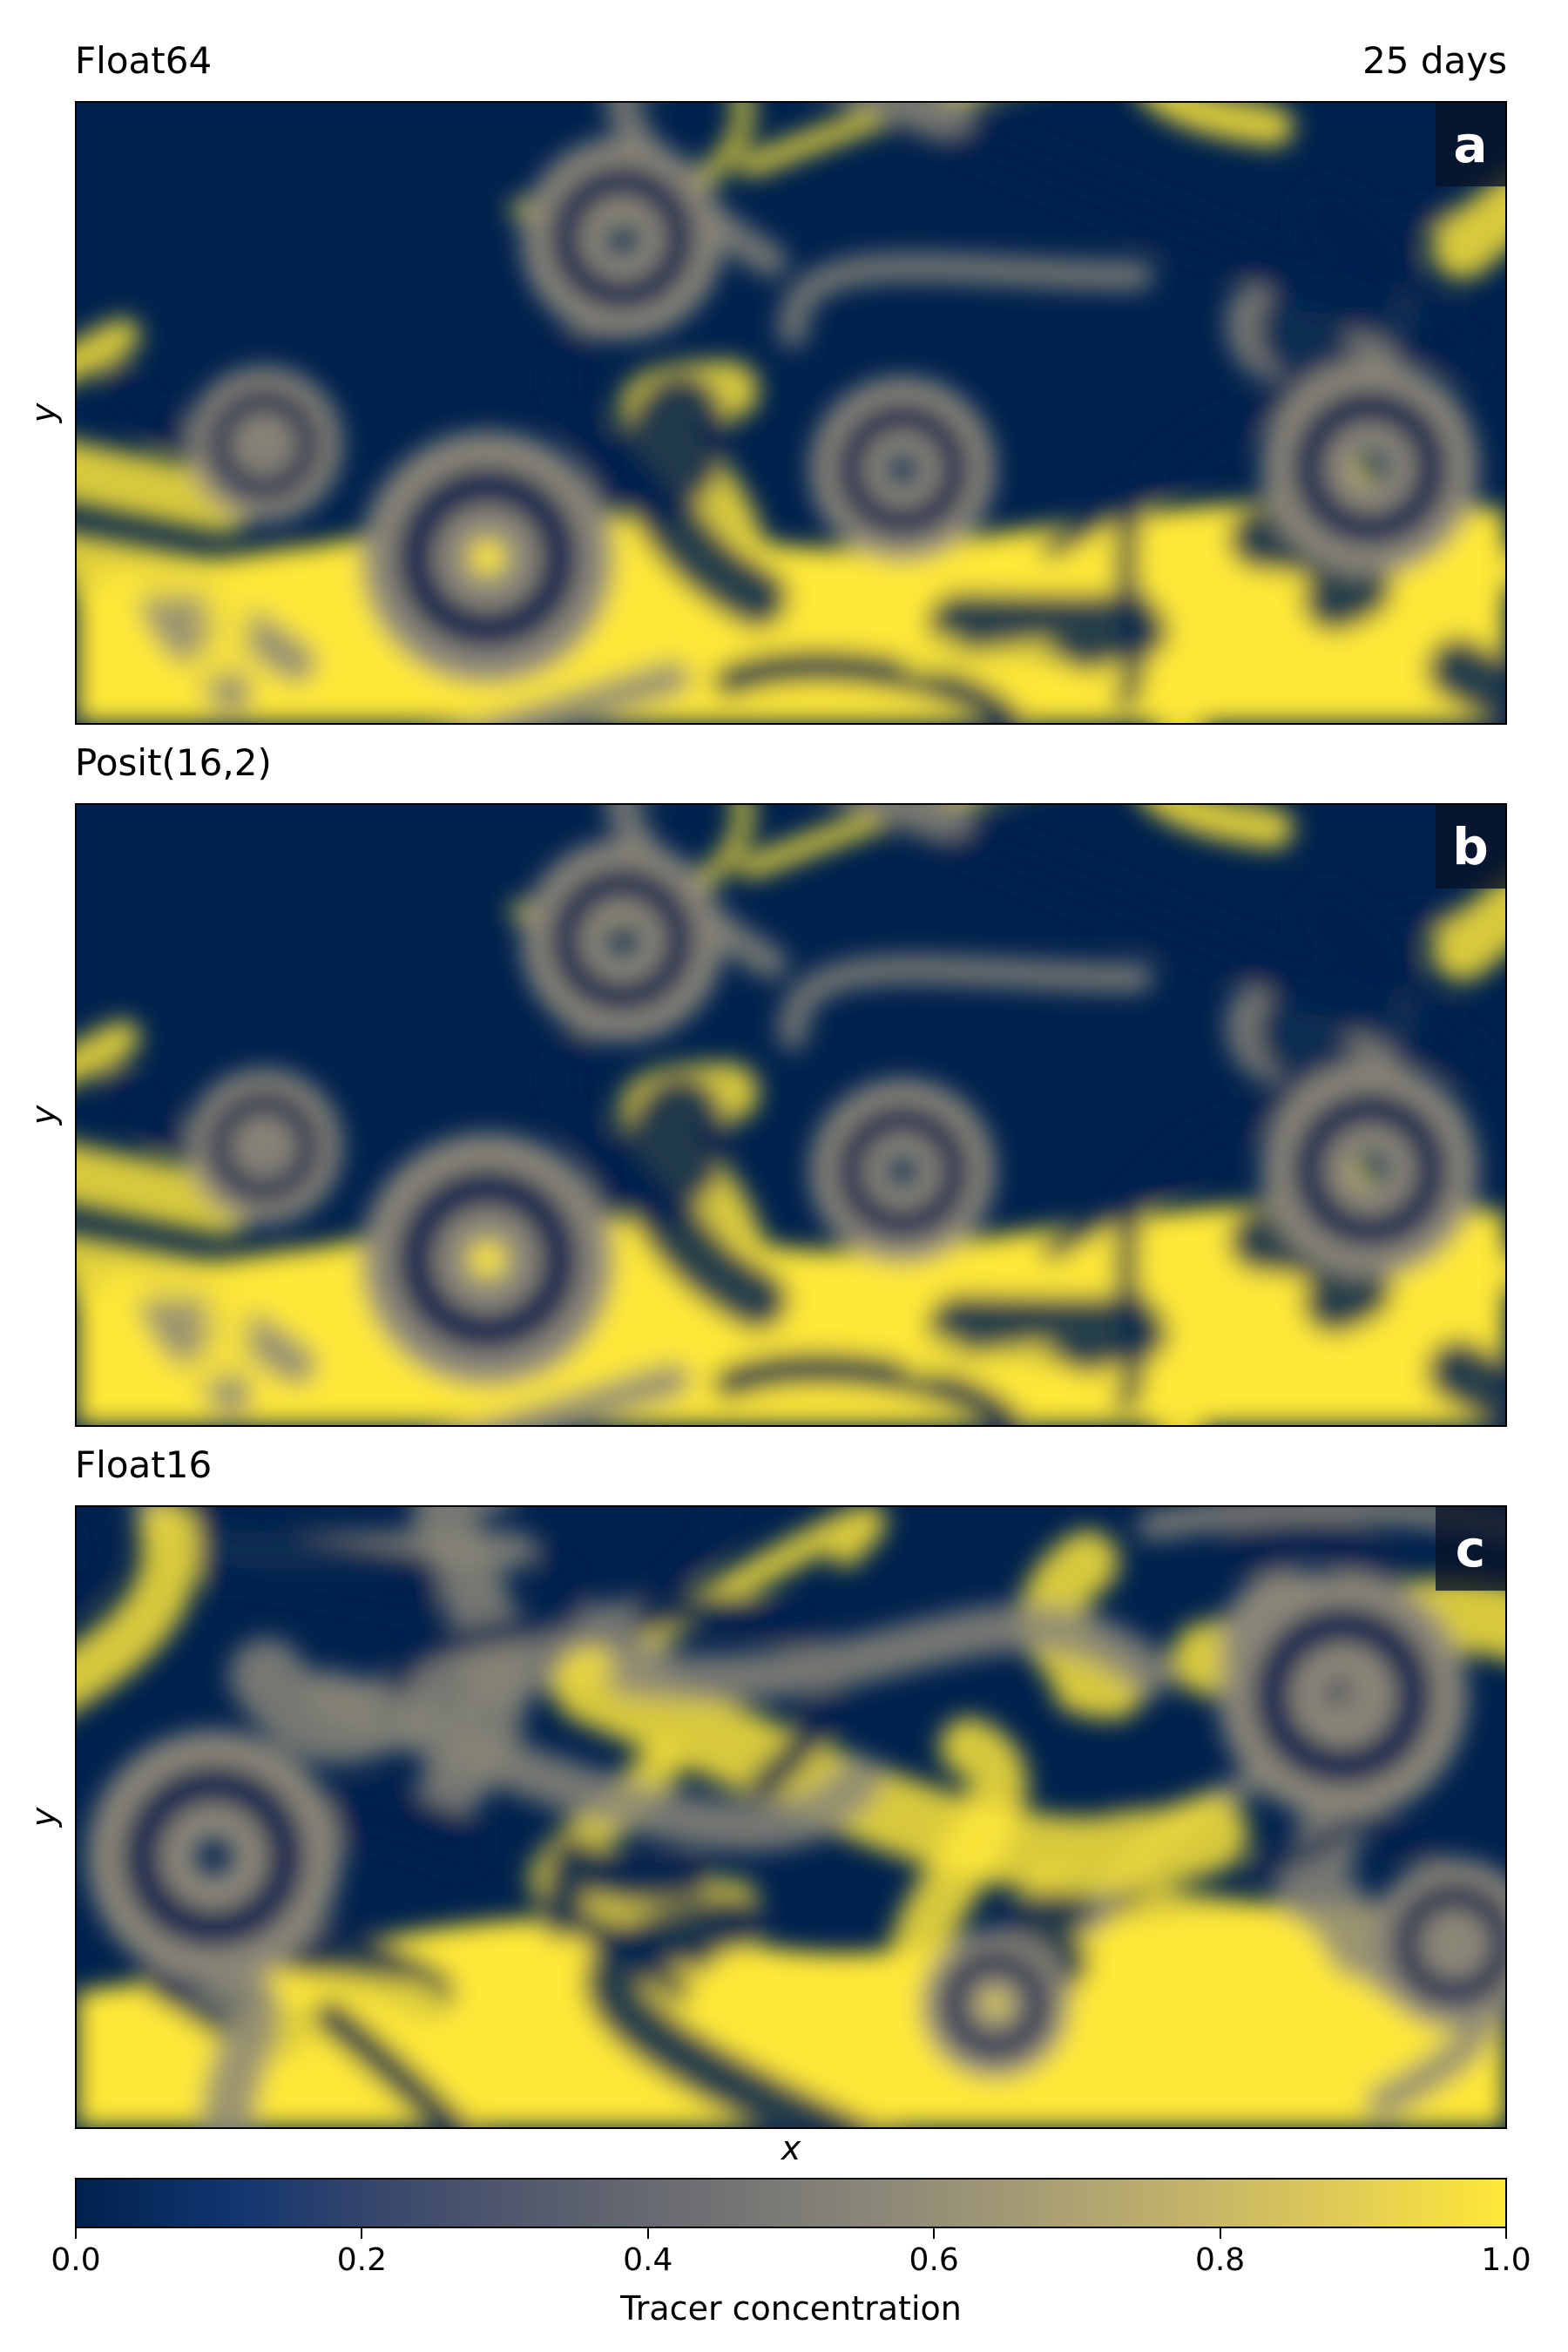 This screenshot has height=2352, width=1568. Describe the element at coordinates (1506, 2260) in the screenshot. I see `colorbar-tick-label: 1.0` at that location.